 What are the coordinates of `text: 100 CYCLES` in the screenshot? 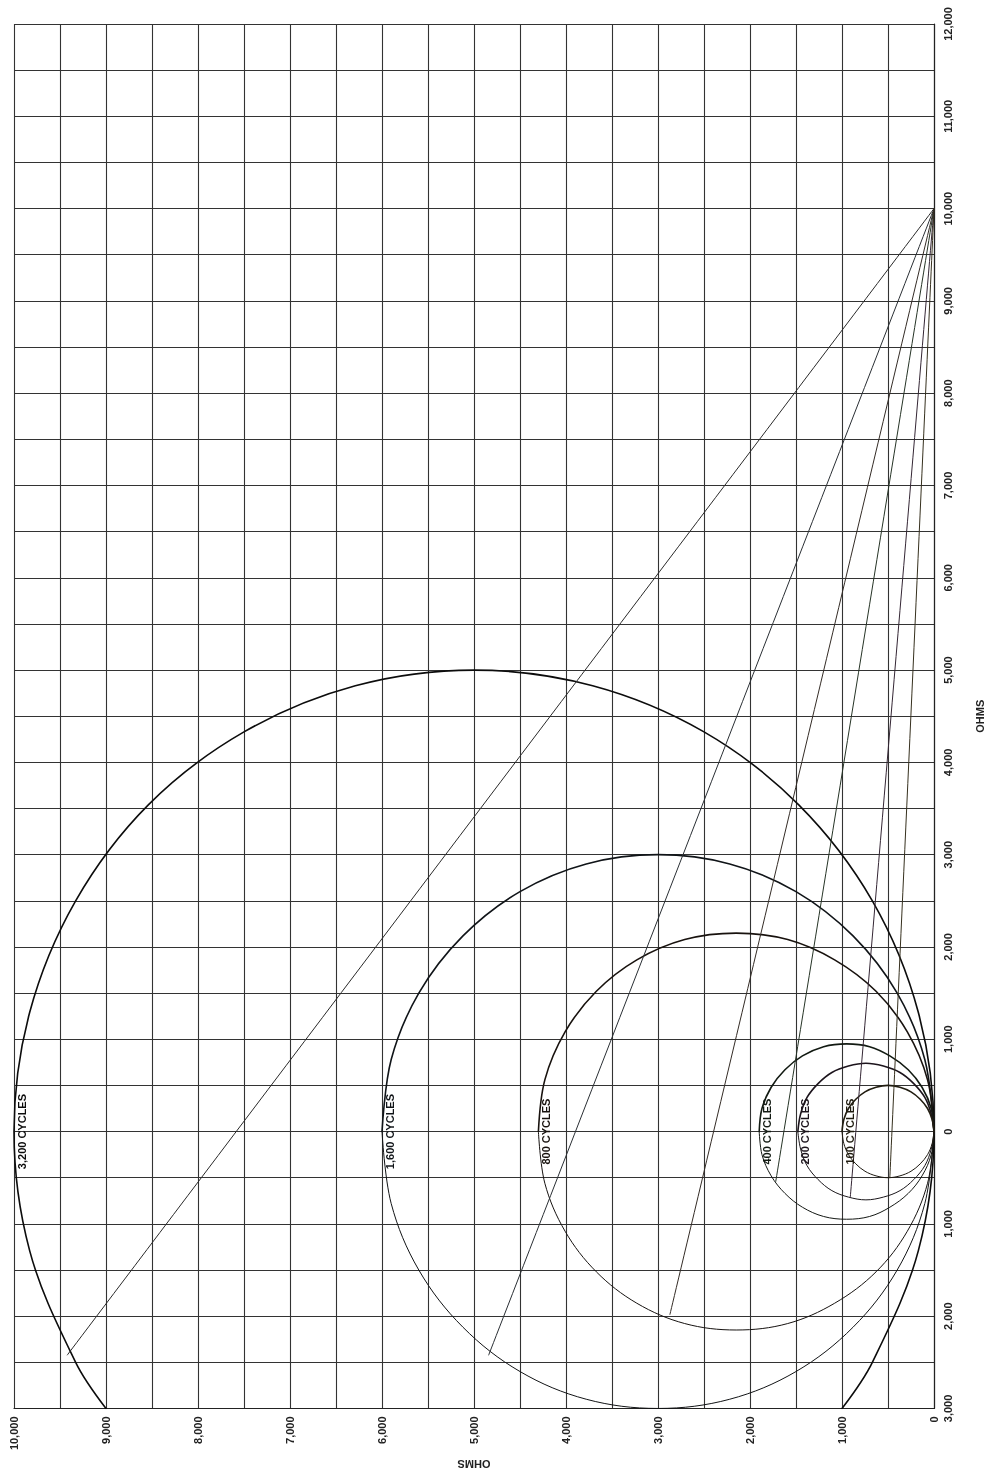 It's located at (849, 1131).